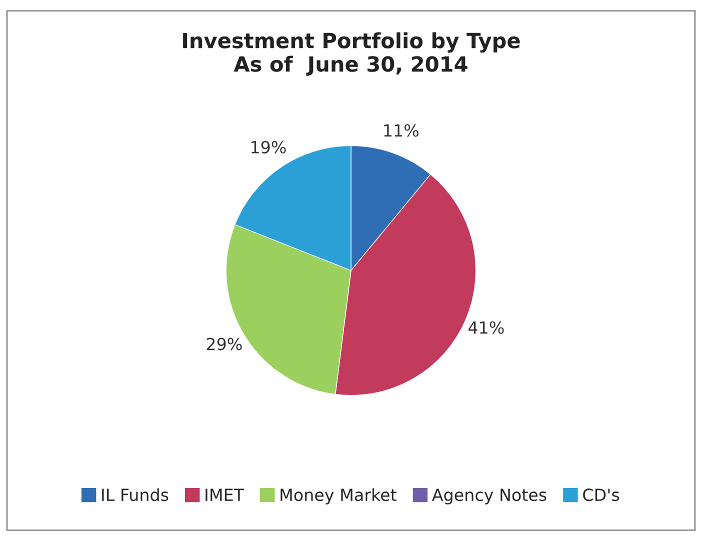 The height and width of the screenshot is (541, 702). What do you see at coordinates (351, 54) in the screenshot?
I see `chart-title: Investment Portfolio by Type As of June 30, 2014` at bounding box center [351, 54].